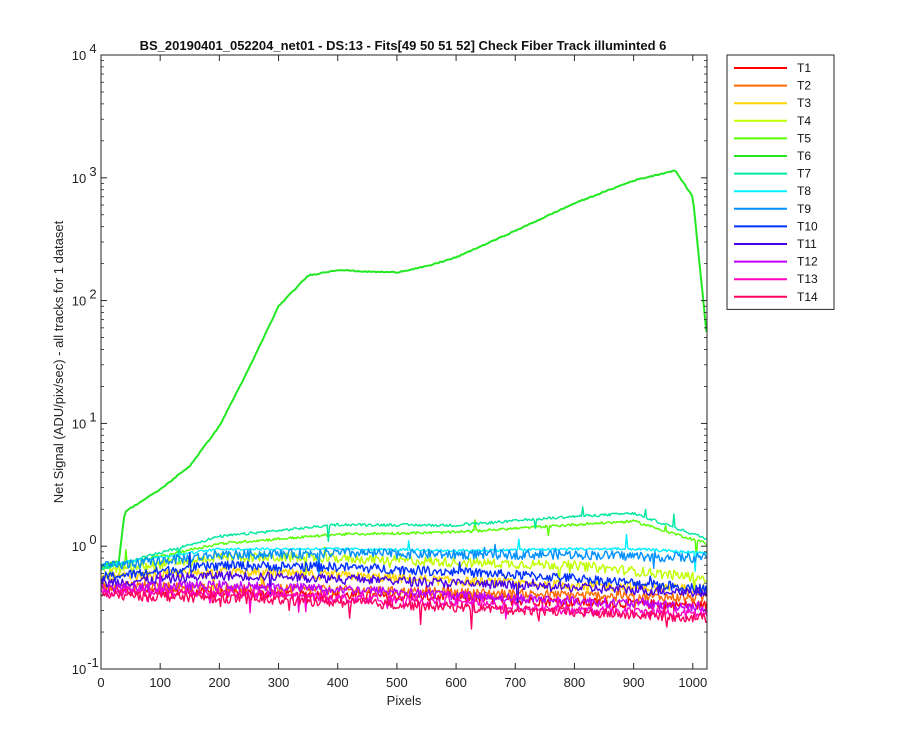 This screenshot has height=750, width=900. What do you see at coordinates (93, 662) in the screenshot?
I see `y-tick-exponent: -1` at bounding box center [93, 662].